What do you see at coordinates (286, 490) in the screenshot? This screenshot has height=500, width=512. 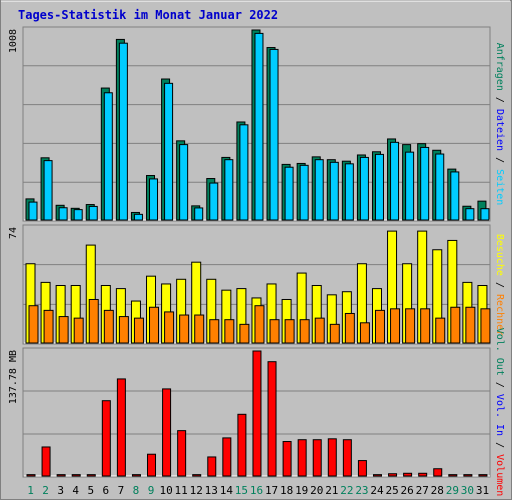 I see `x-tick-label: 18` at bounding box center [286, 490].